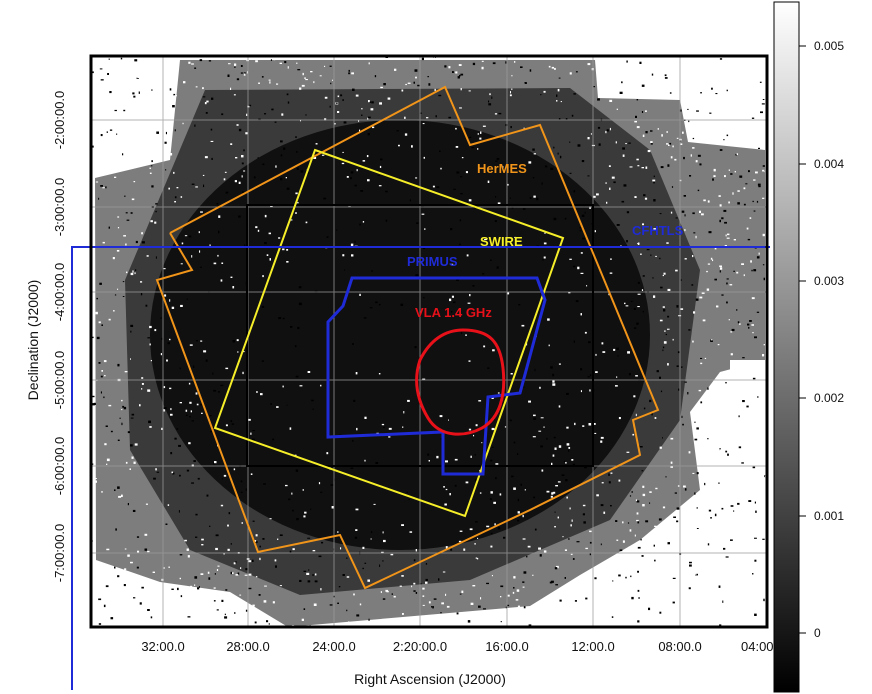 This screenshot has width=872, height=694. Describe the element at coordinates (748, 450) in the screenshot. I see `white-corner` at that location.